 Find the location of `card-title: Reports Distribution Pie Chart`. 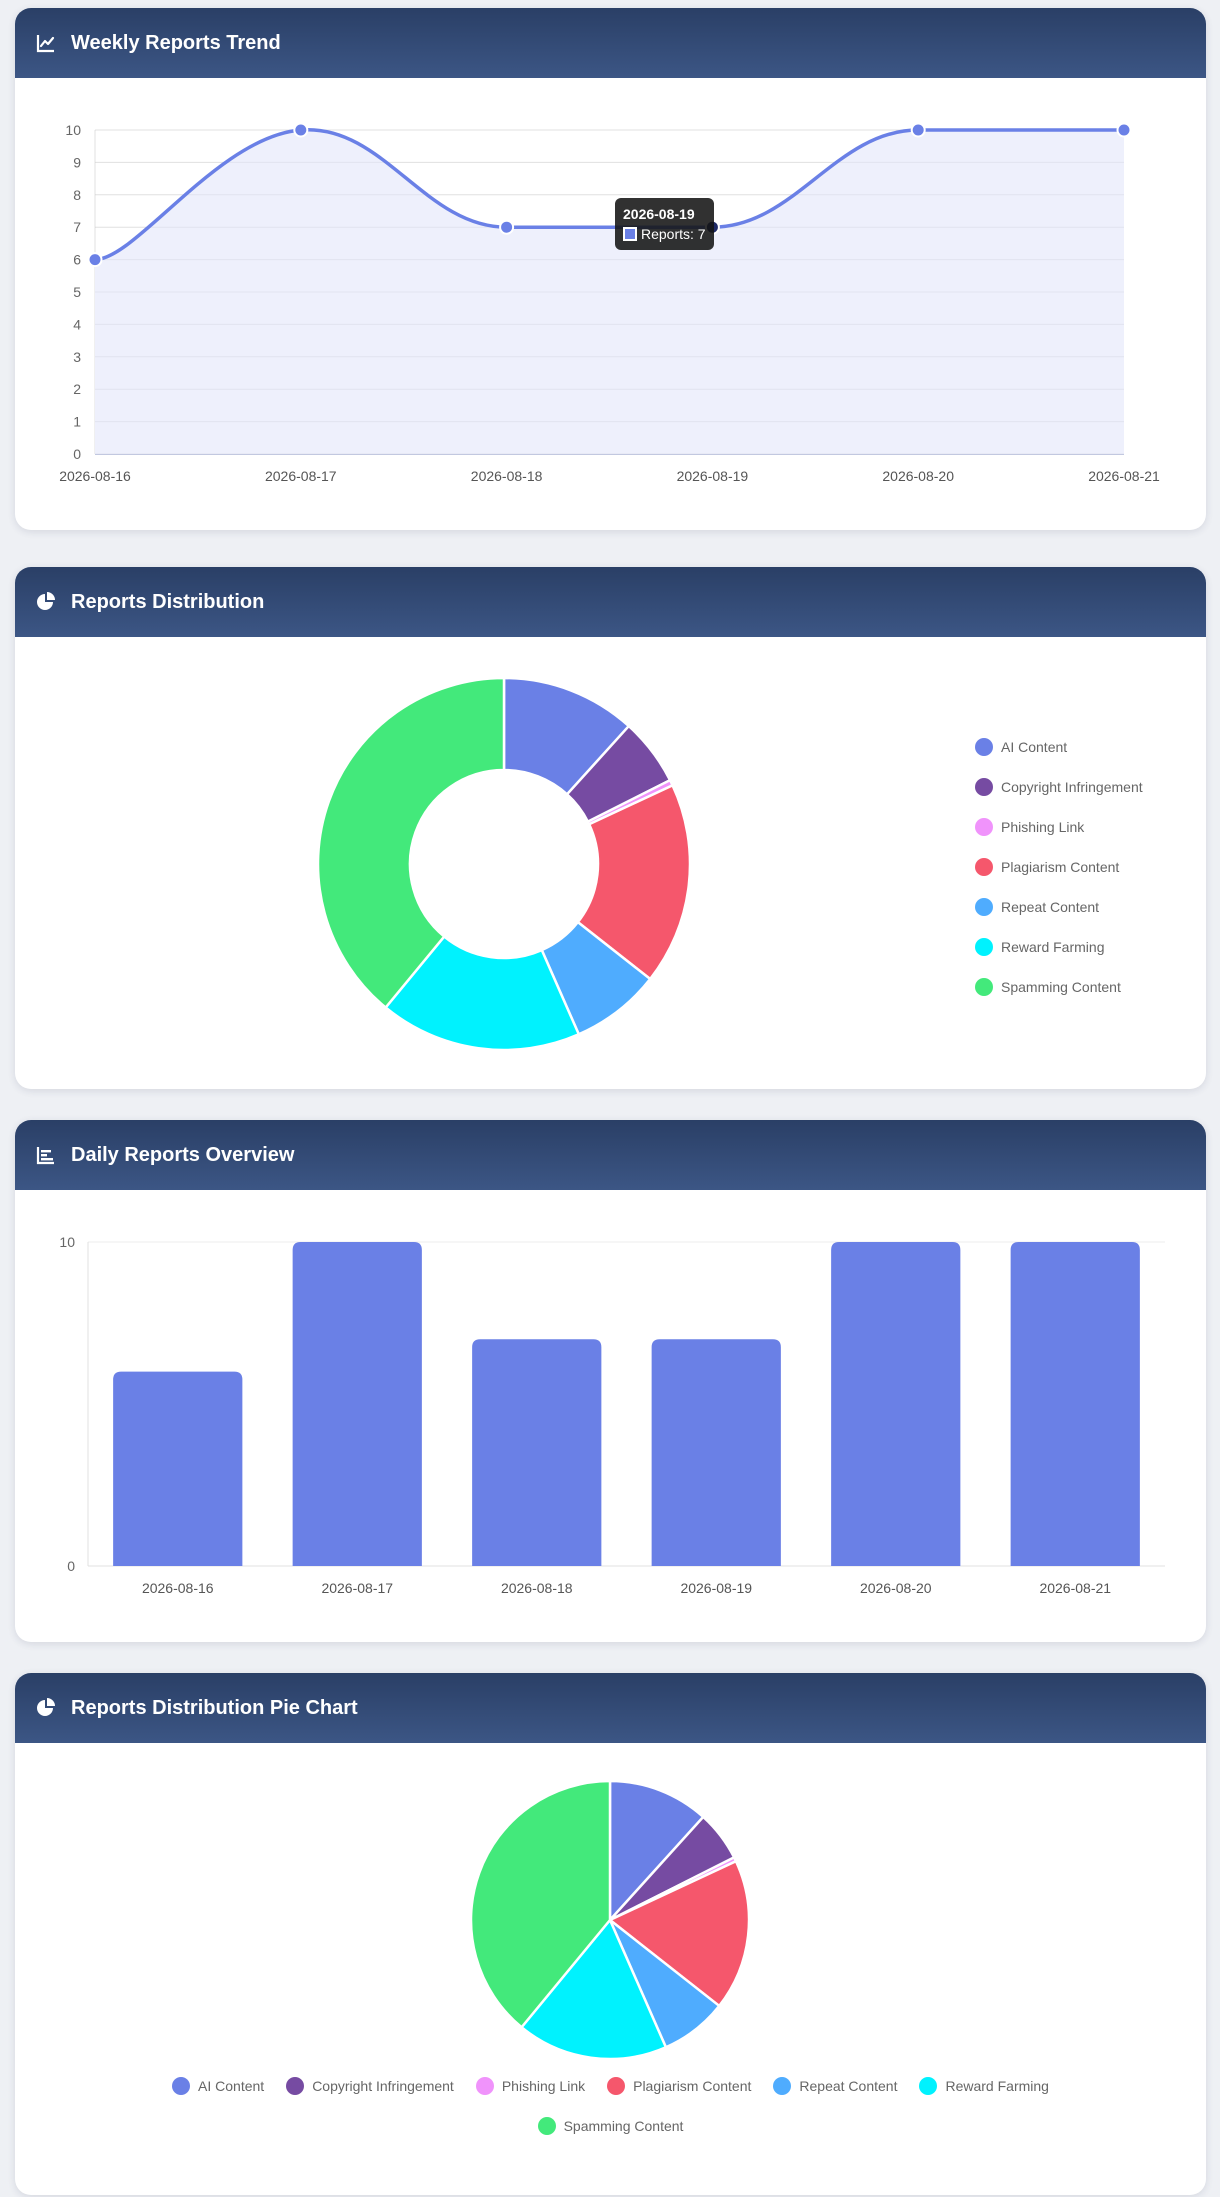

card-title: Reports Distribution Pie Chart is located at coordinates (214, 1707).